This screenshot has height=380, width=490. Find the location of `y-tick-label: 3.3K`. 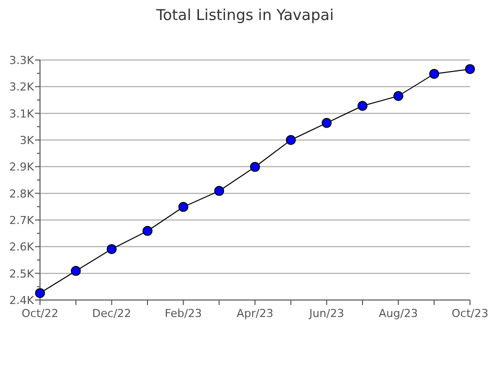

y-tick-label: 3.3K is located at coordinates (22, 60).